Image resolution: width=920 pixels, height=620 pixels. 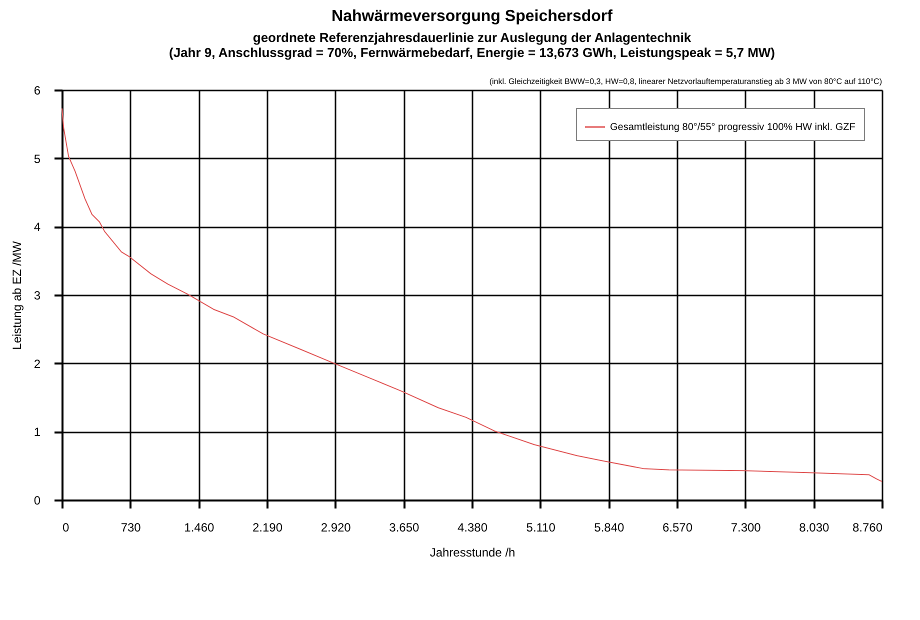 What do you see at coordinates (17, 295) in the screenshot?
I see `y-axis-title: Leistung ab EZ /MW` at bounding box center [17, 295].